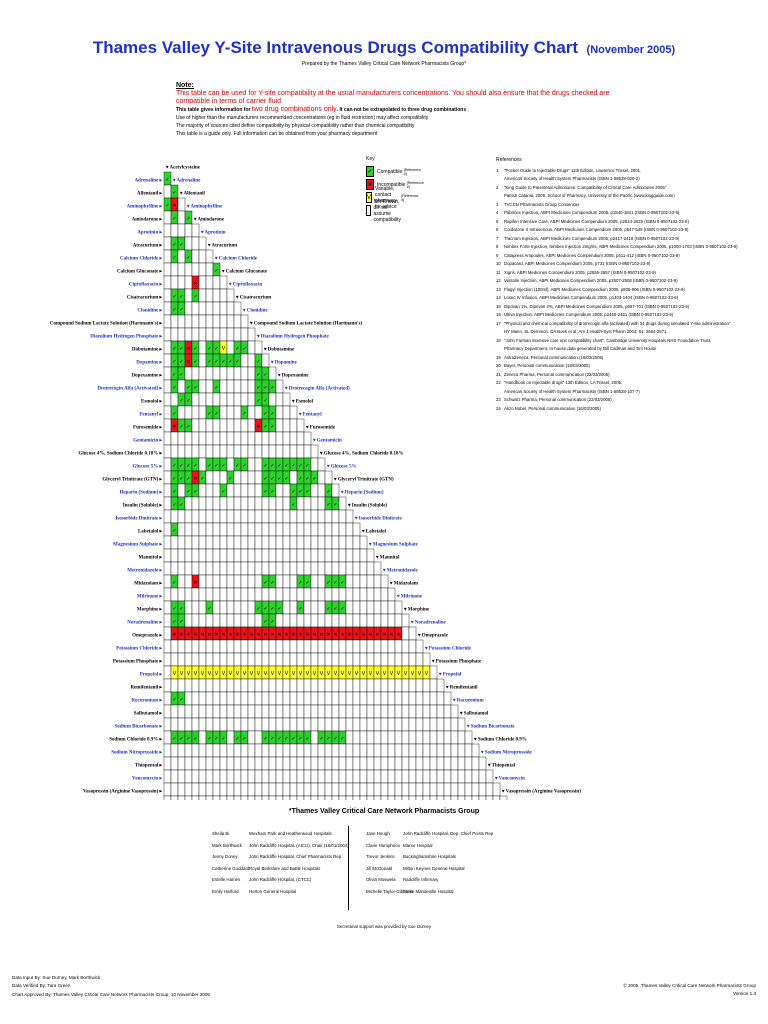  What do you see at coordinates (147, 636) in the screenshot?
I see `row-label: Omeprazole ▸` at bounding box center [147, 636].